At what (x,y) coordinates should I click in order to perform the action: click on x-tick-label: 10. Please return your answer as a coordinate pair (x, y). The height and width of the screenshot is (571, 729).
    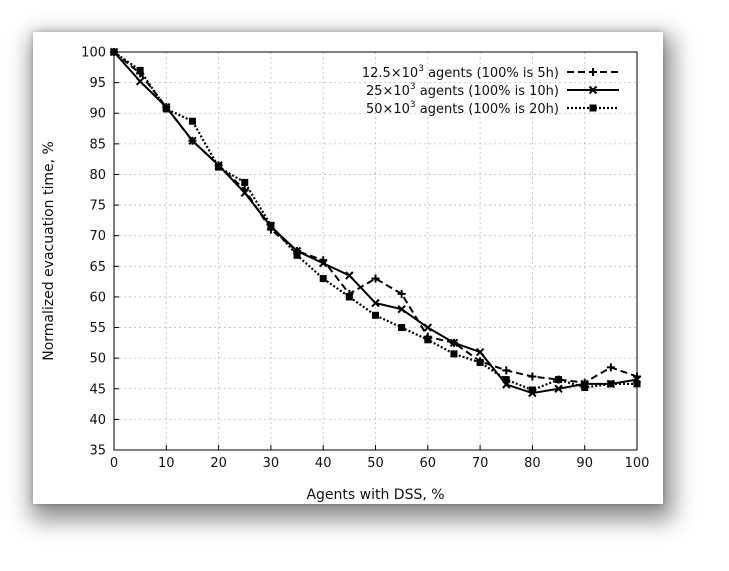
    Looking at the image, I should click on (166, 463).